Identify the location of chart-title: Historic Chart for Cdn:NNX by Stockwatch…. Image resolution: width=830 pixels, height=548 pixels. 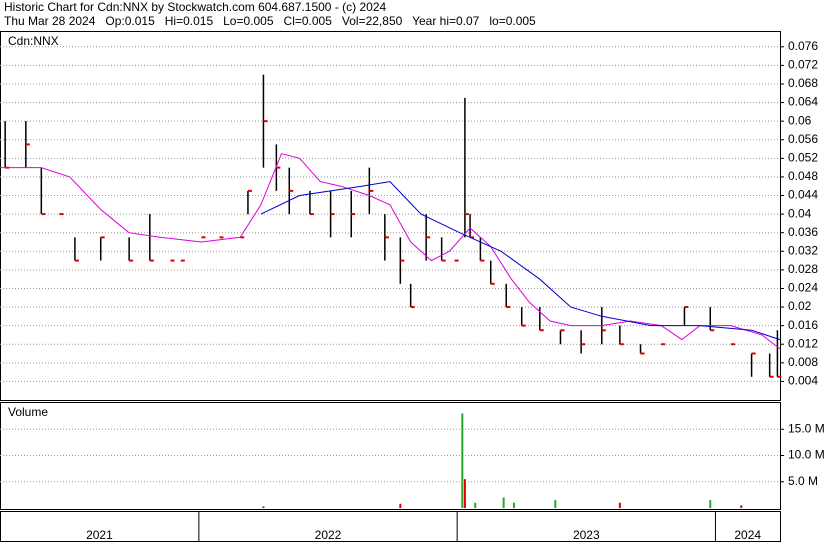
(195, 7).